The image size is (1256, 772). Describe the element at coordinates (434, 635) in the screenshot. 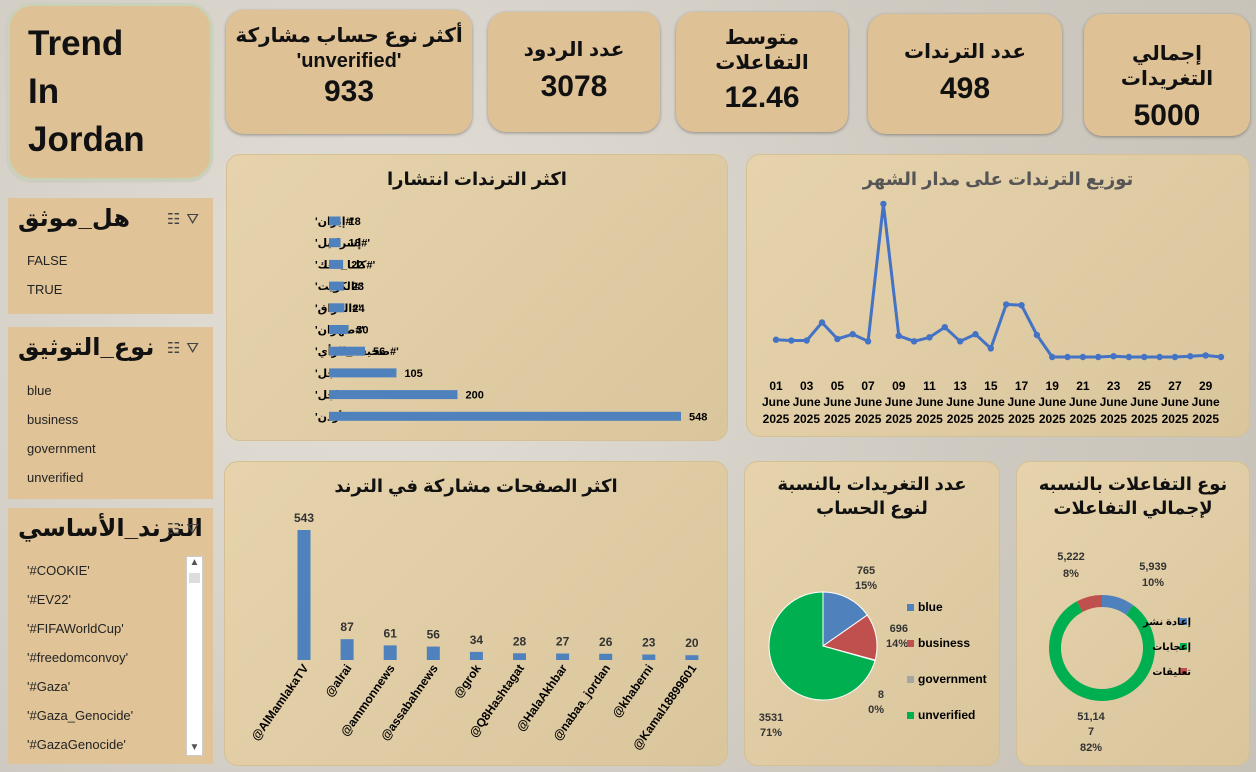

I see `page-value-label: 56` at that location.